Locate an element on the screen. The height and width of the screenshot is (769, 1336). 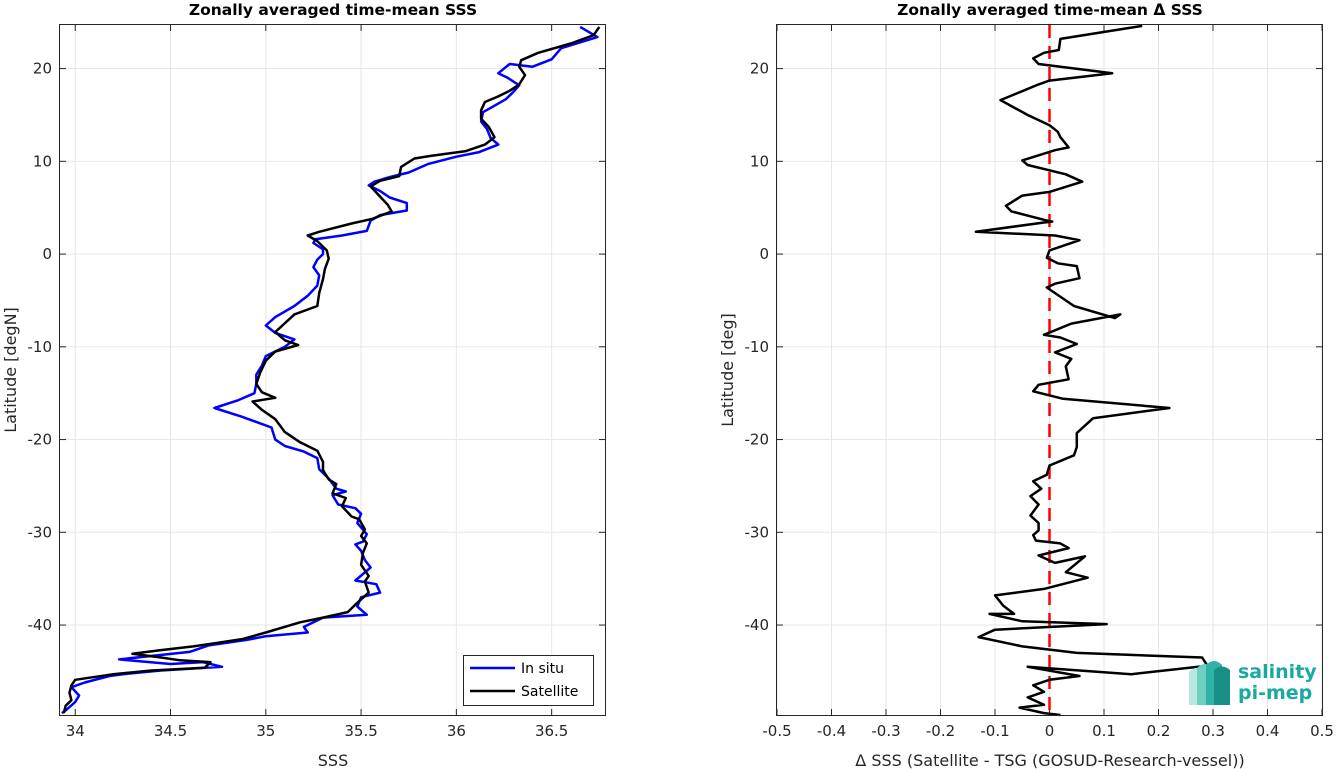
right-y-tick-label: -10 is located at coordinates (757, 347).